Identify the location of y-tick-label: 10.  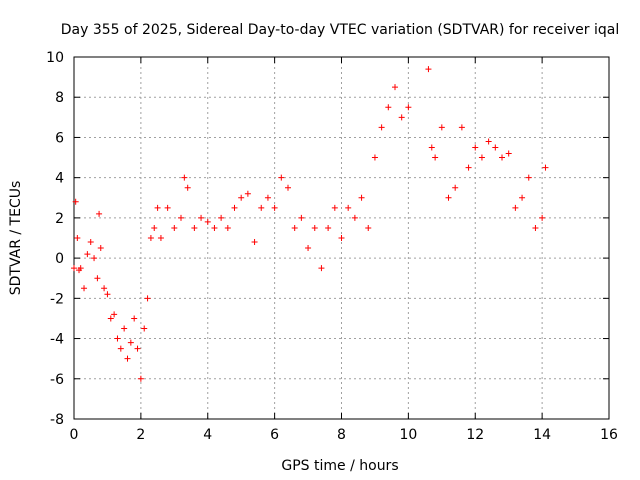
(55, 58).